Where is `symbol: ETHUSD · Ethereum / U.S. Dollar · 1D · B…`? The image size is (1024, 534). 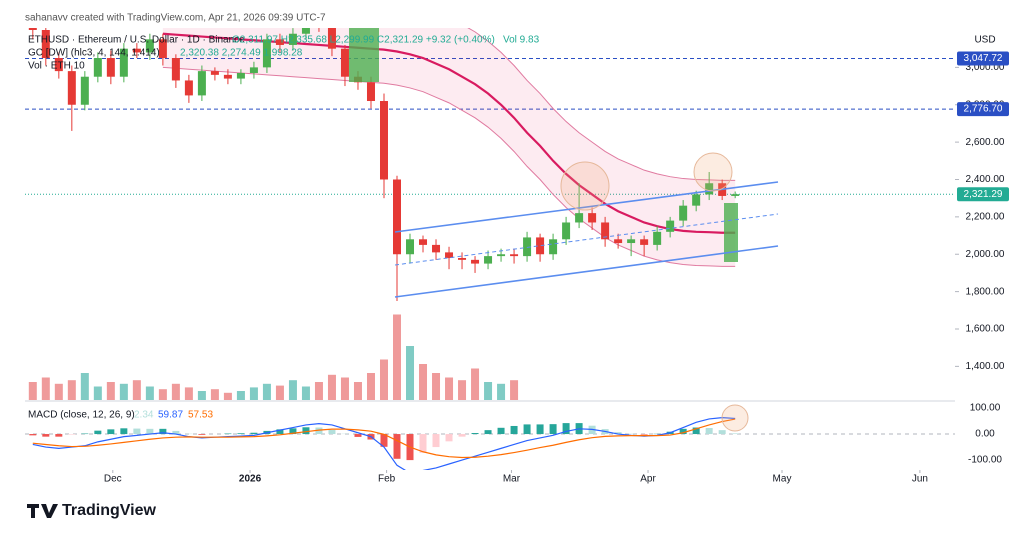
symbol: ETHUSD · Ethereum / U.S. Dollar · 1D · B… is located at coordinates (136, 40).